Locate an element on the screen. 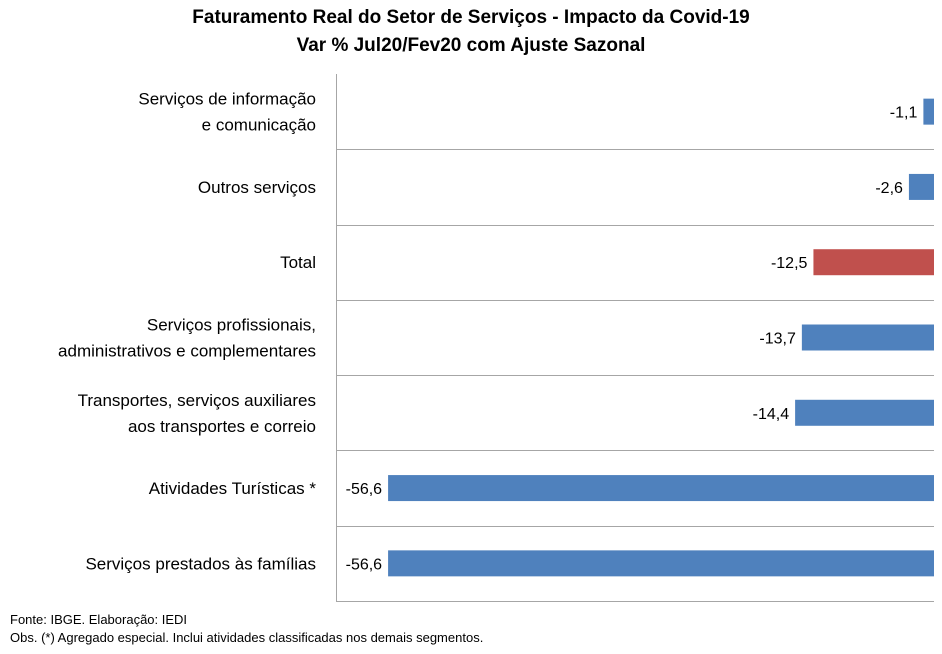 This screenshot has height=654, width=942. data-label: -14,4 is located at coordinates (771, 414).